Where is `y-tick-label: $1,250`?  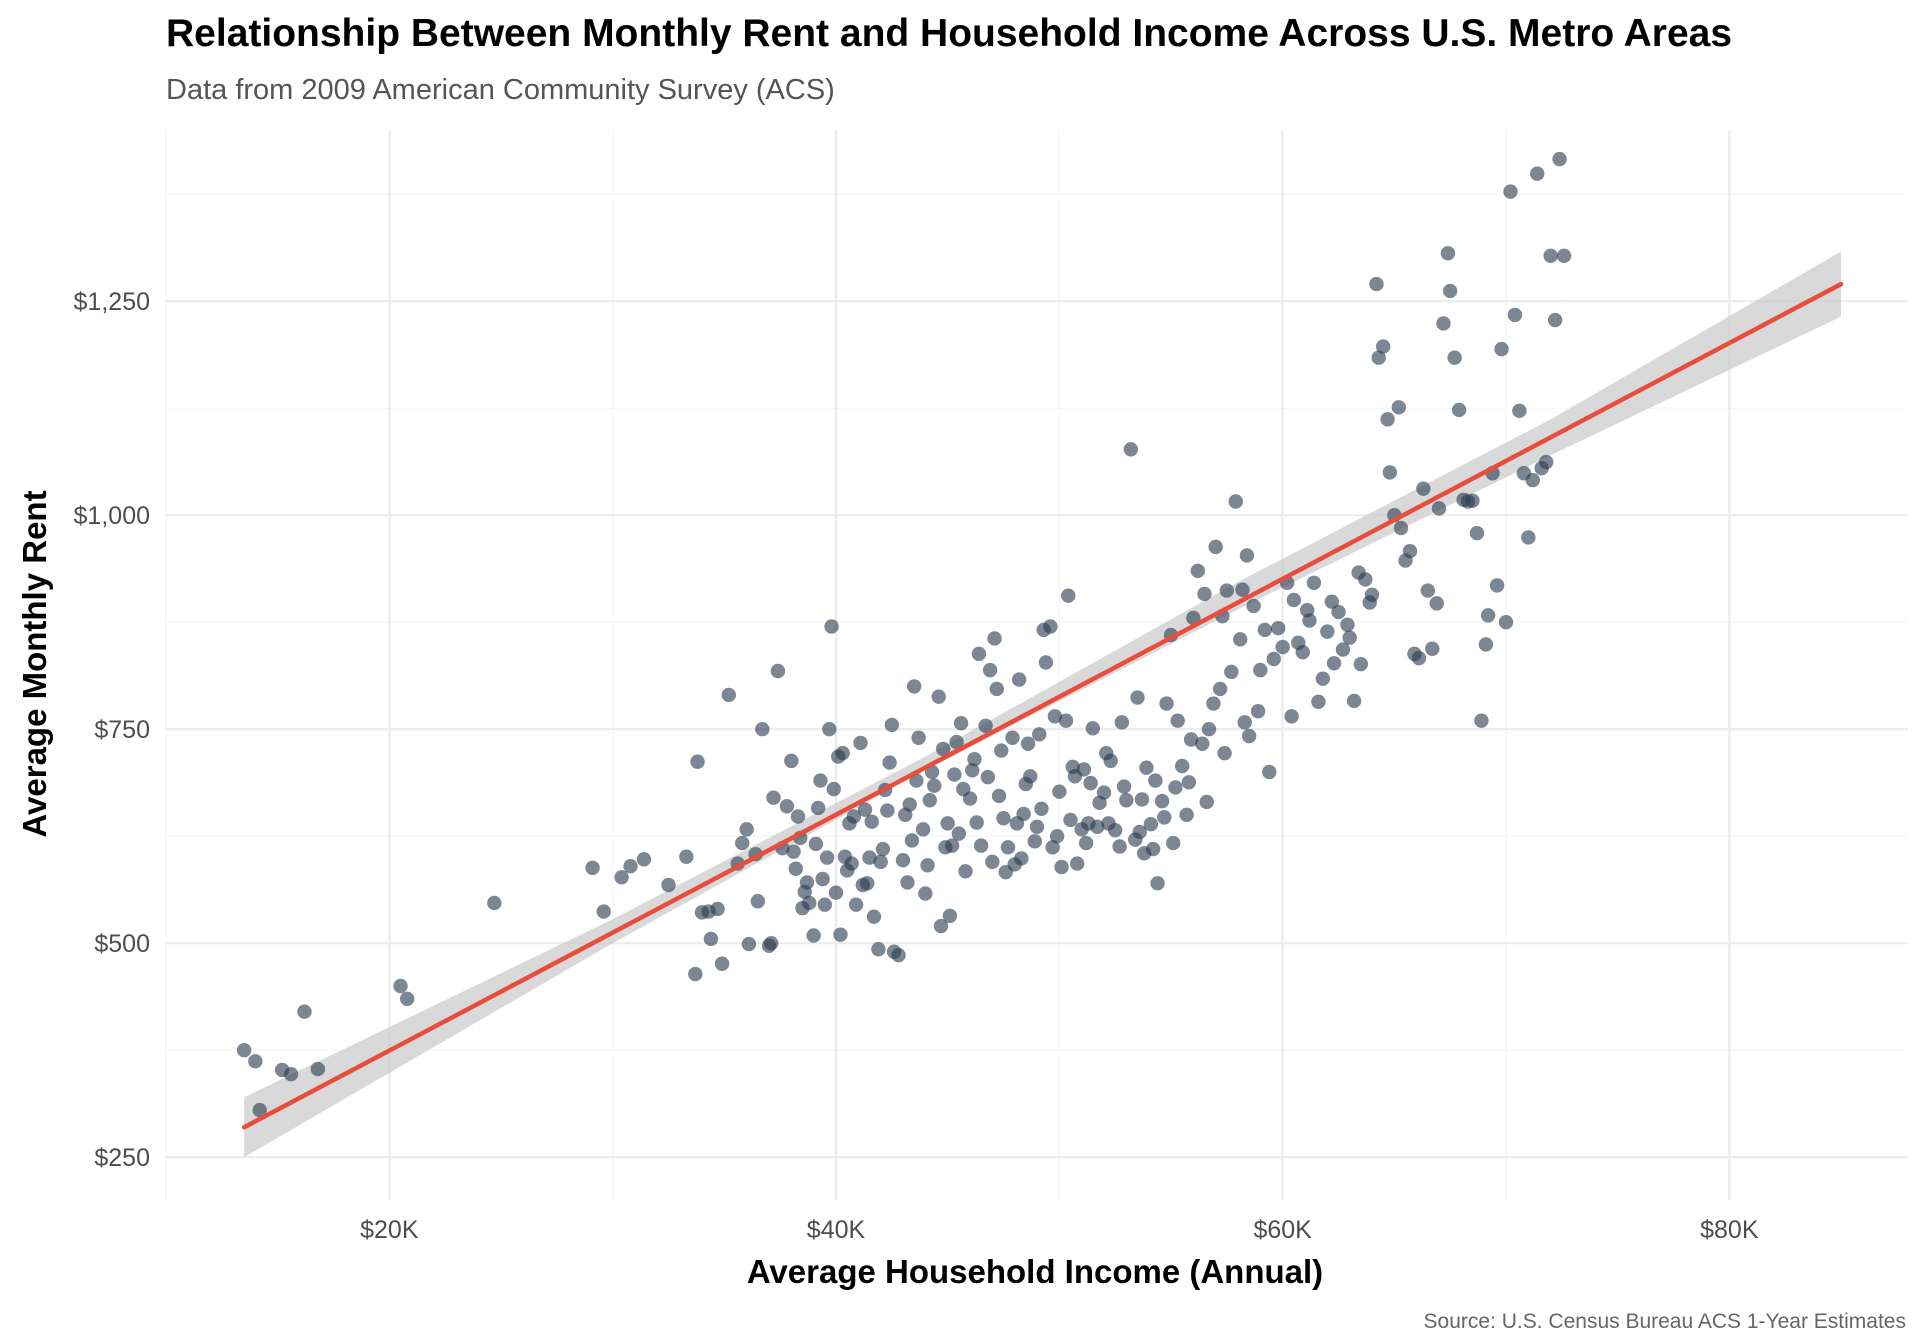
y-tick-label: $1,250 is located at coordinates (112, 302).